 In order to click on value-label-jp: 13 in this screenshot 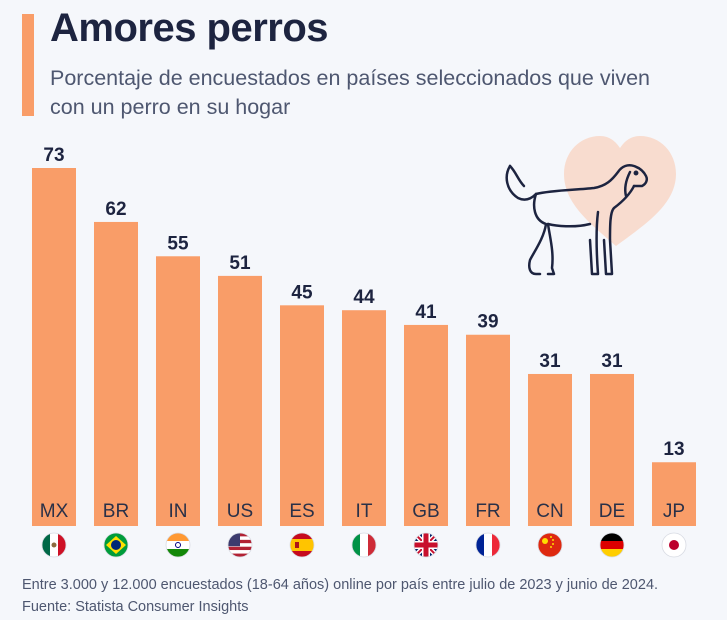, I will do `click(673, 449)`.